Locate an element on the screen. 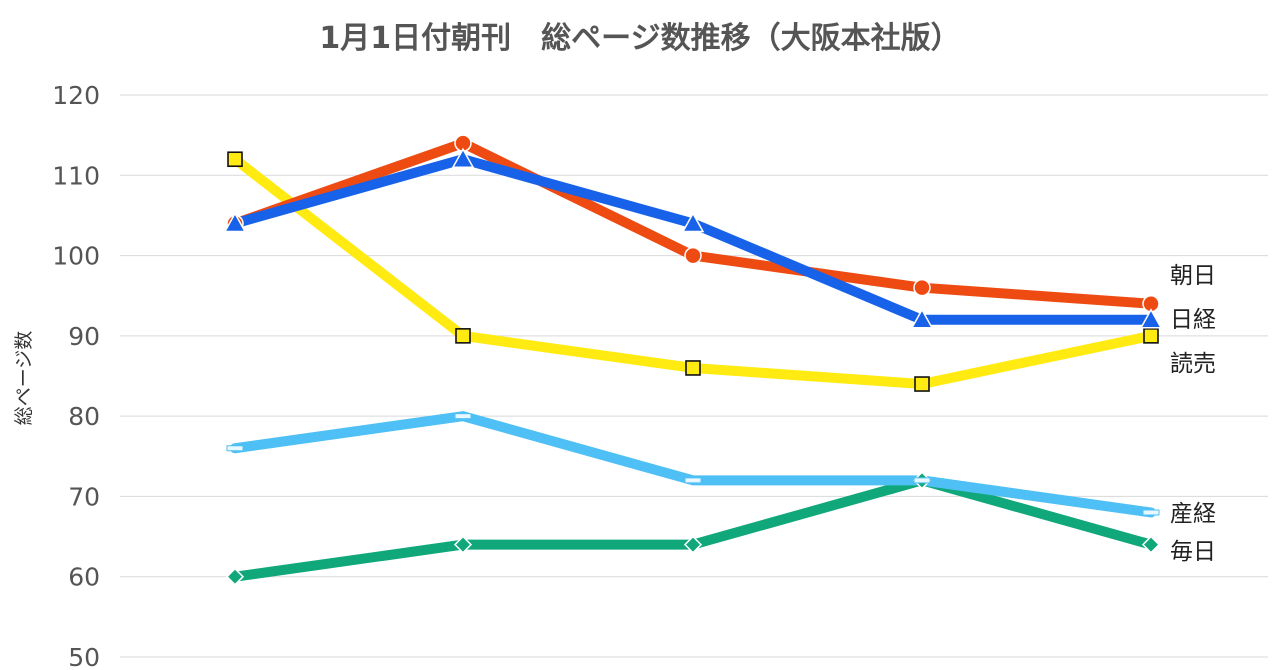 This screenshot has height=670, width=1280. y-tick-labels: 50 60 70 80 90 100 110 120 is located at coordinates (76, 375).